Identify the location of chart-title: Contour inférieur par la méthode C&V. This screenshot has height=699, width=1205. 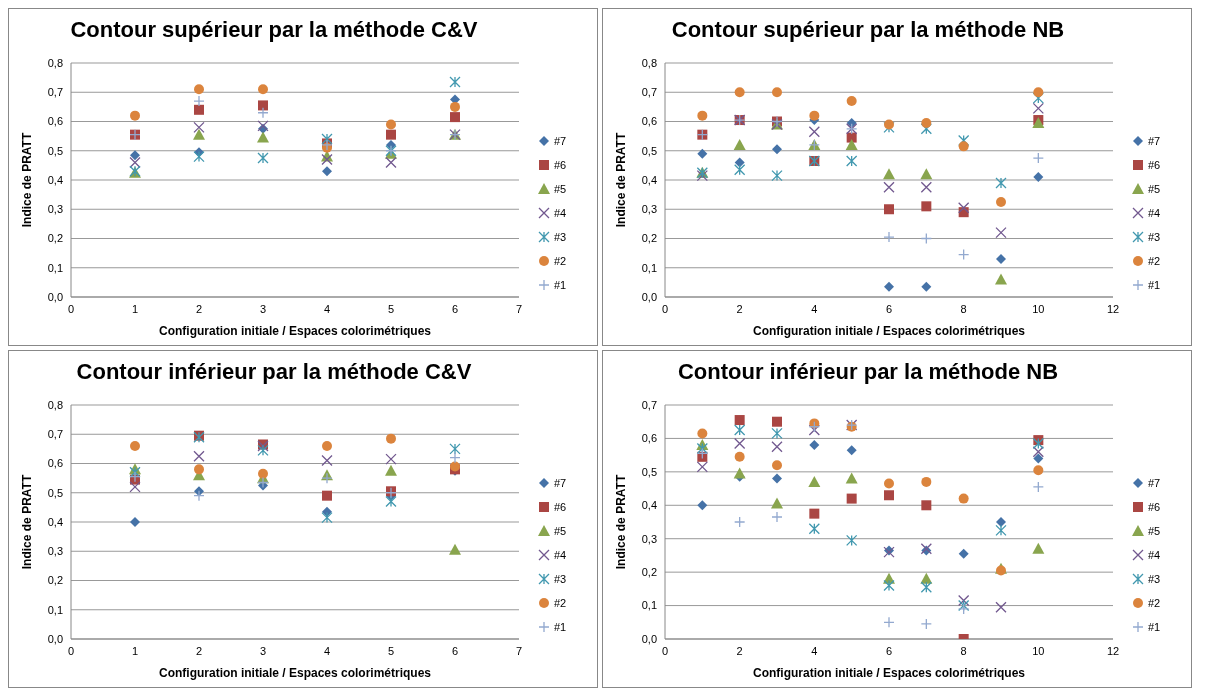
(274, 372).